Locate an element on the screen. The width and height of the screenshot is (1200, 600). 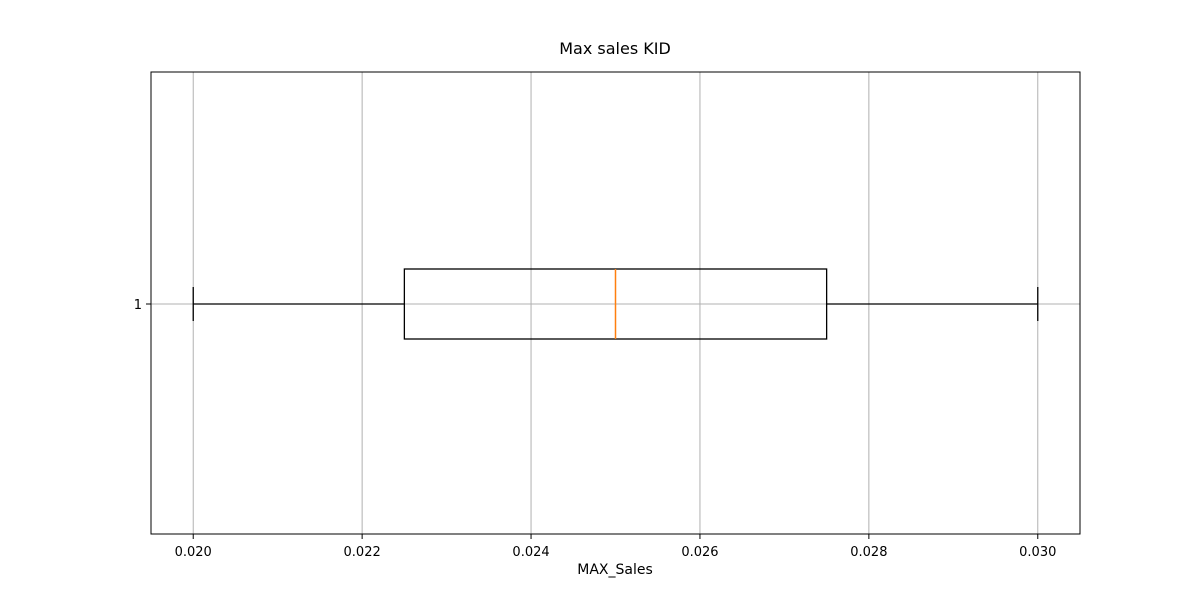
plot-layer is located at coordinates (615, 304).